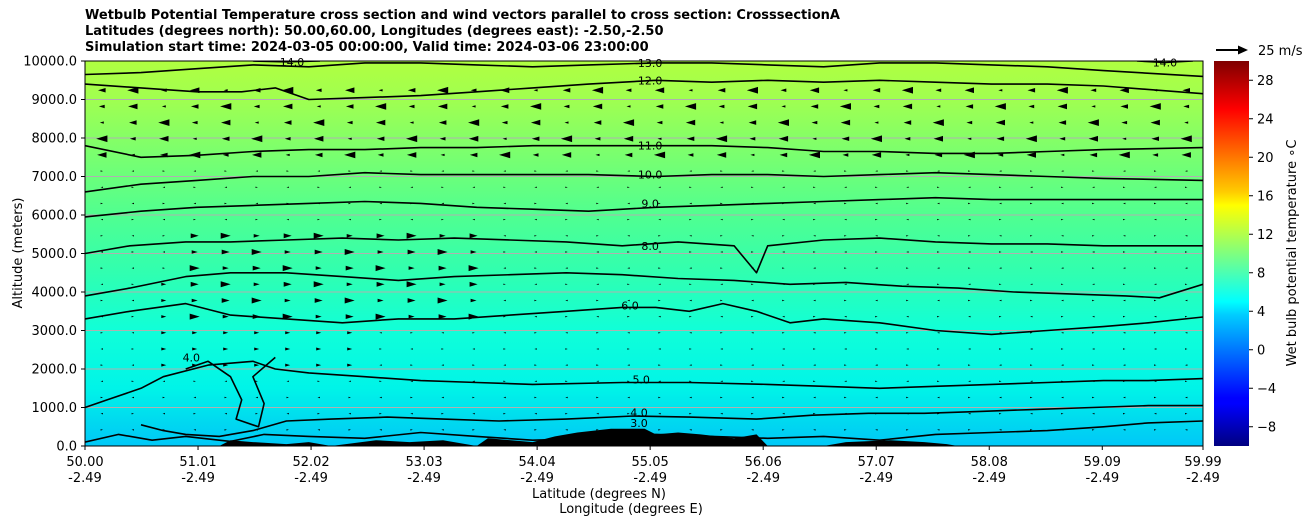  Describe the element at coordinates (18, 253) in the screenshot. I see `y-axis-label: Altitude (meters)` at that location.